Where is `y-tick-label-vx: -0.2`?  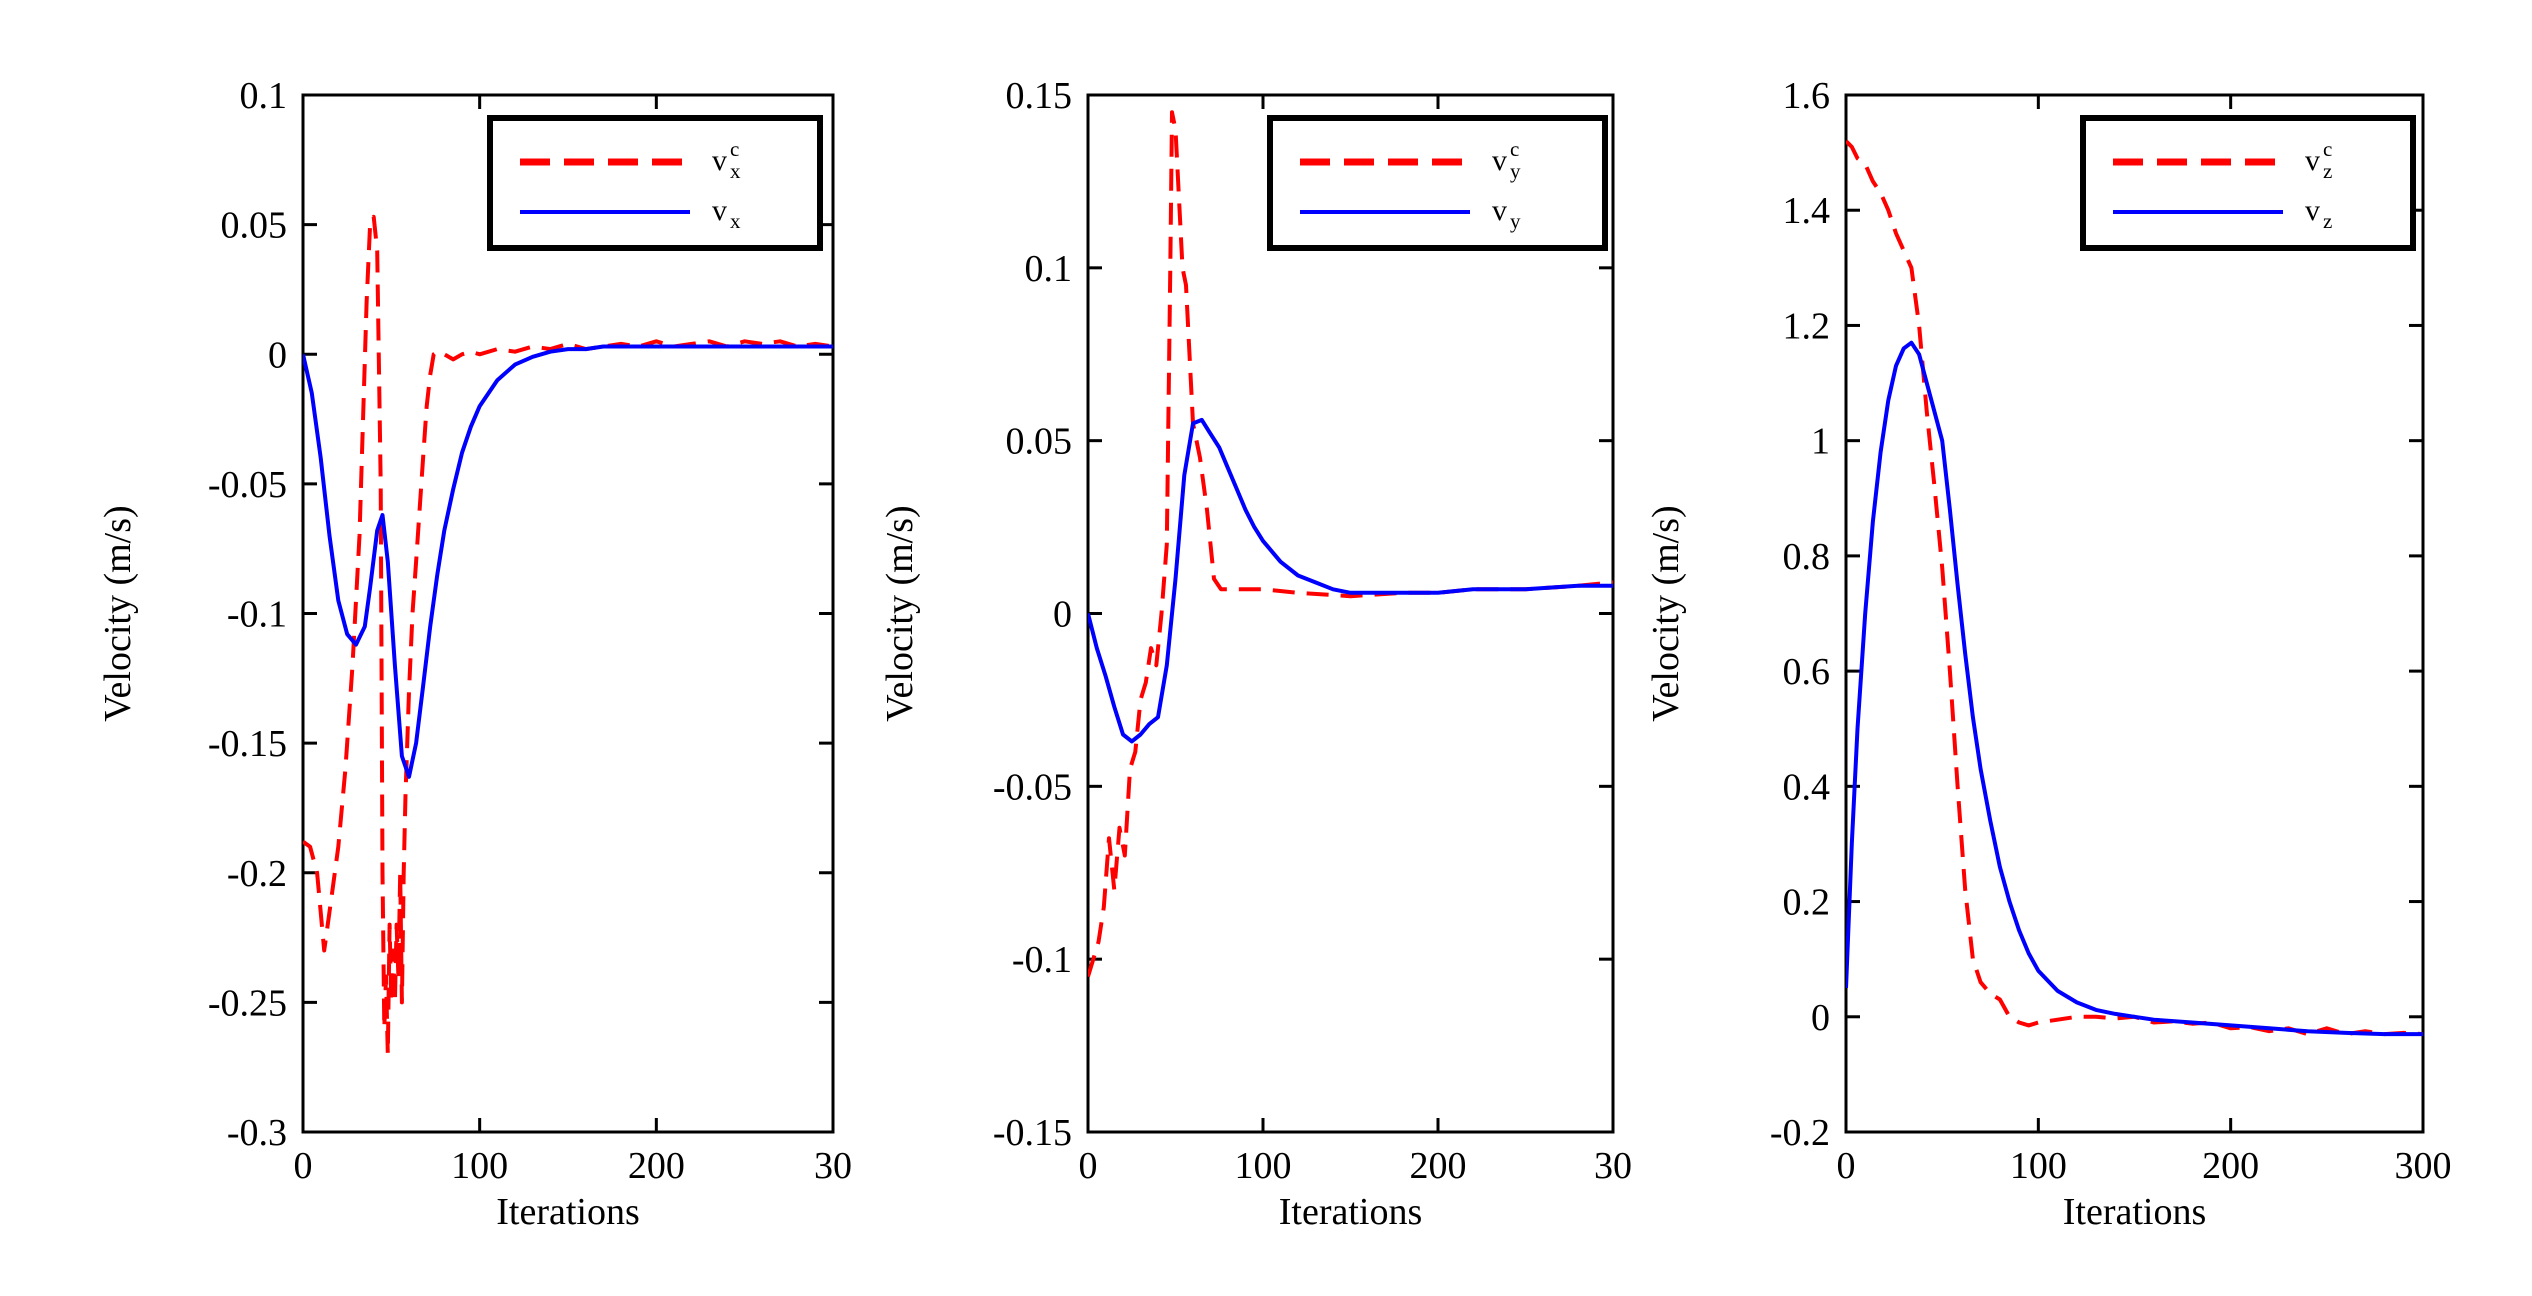 y-tick-label-vx: -0.2 is located at coordinates (257, 874).